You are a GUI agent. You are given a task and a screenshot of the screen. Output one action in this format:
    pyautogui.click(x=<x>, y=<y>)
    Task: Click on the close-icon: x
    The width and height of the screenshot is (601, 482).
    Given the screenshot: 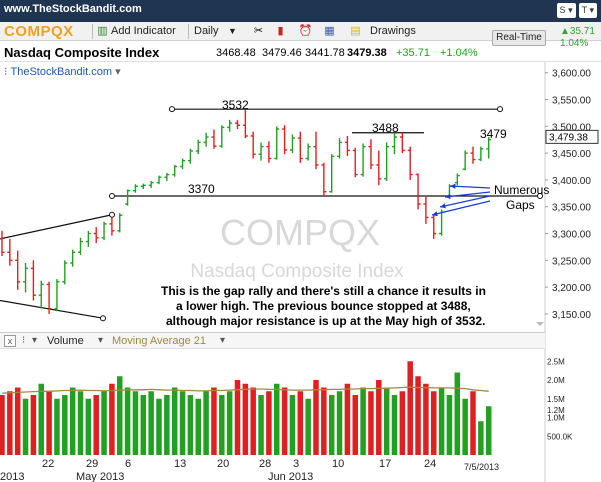 What is the action you would take?
    pyautogui.click(x=10, y=341)
    